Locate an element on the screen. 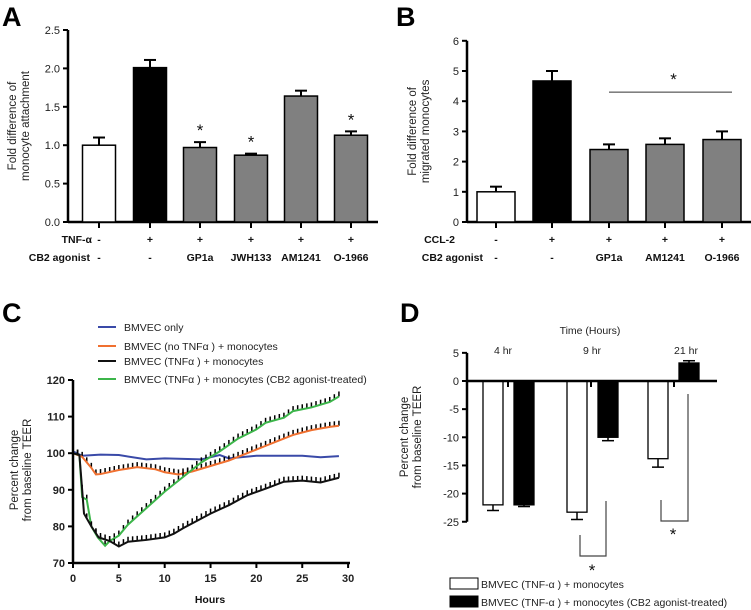 The width and height of the screenshot is (751, 610). y-tick-label: -10 is located at coordinates (451, 438).